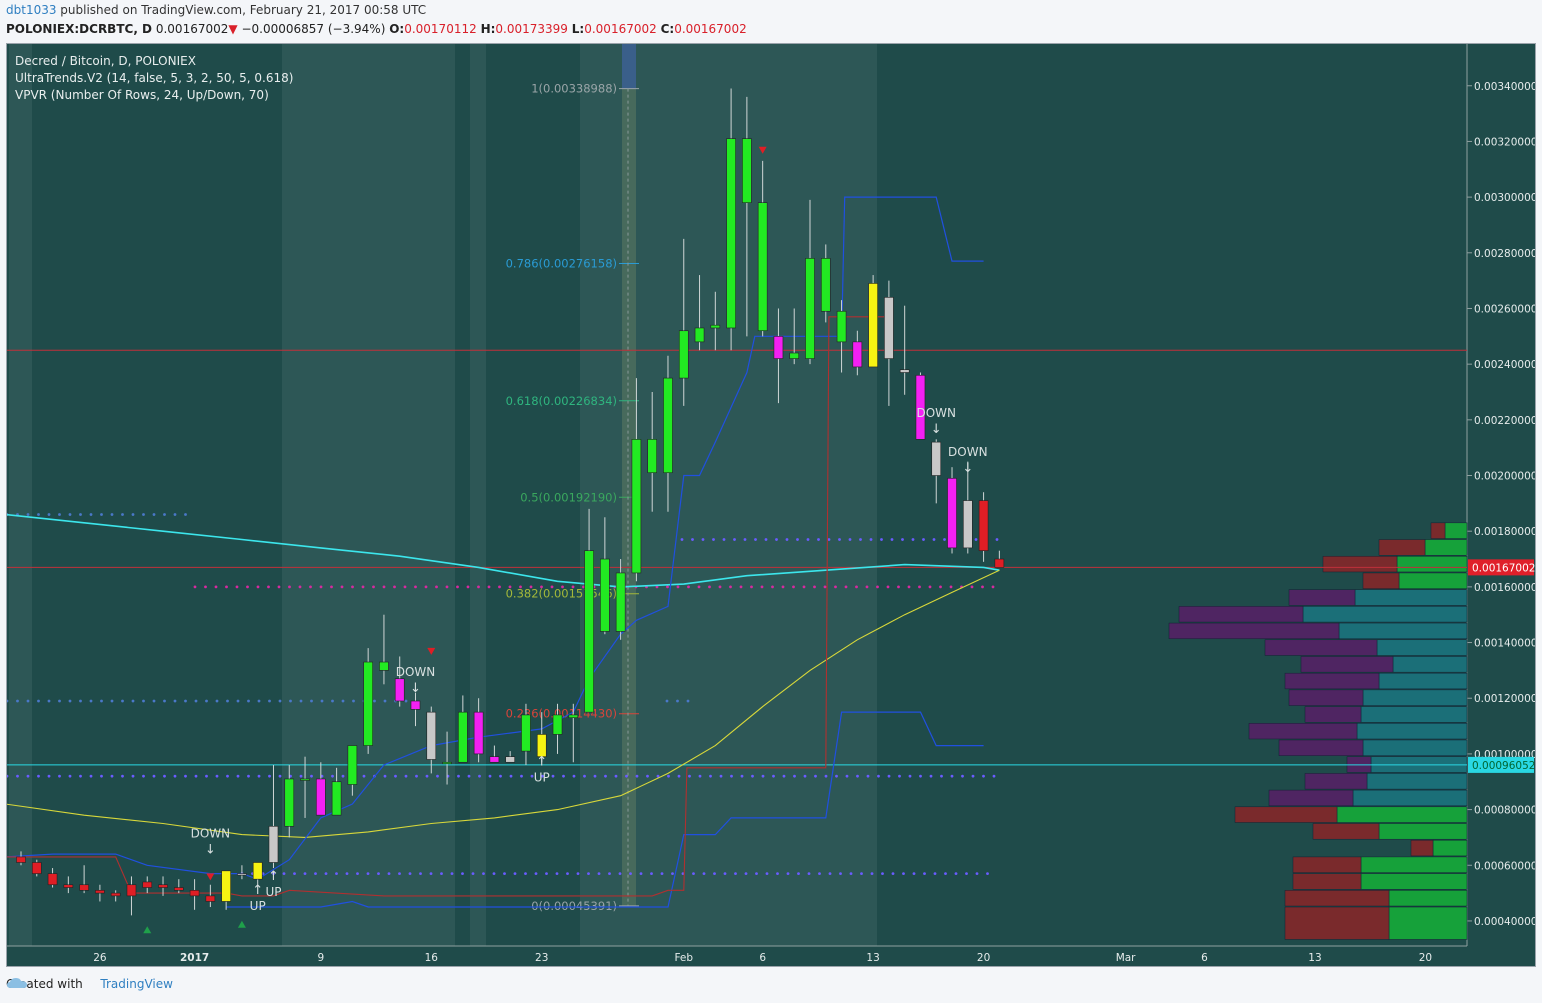  Describe the element at coordinates (136, 984) in the screenshot. I see `tradingview-link: TradingView` at that location.